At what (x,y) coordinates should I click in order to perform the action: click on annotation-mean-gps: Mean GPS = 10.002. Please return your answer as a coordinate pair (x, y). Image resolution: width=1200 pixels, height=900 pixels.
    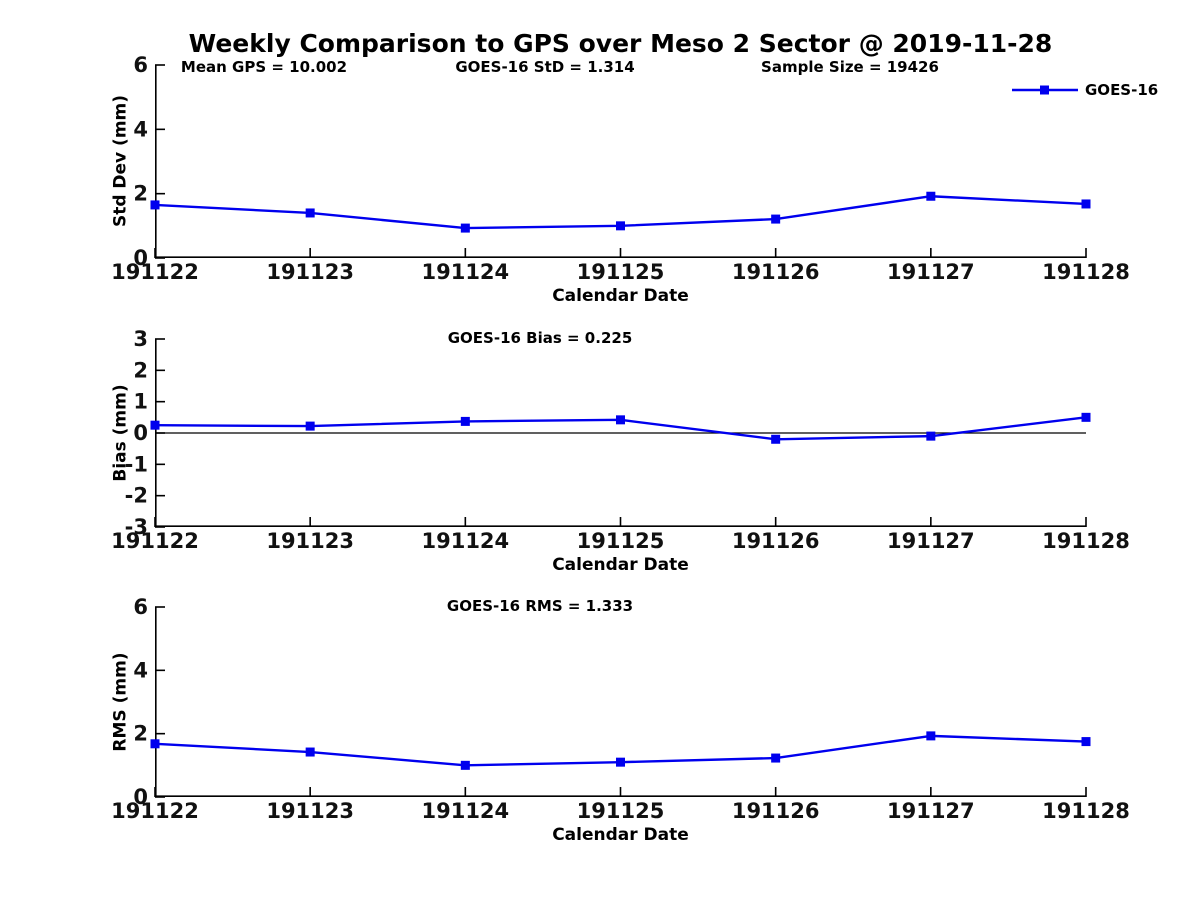
    Looking at the image, I should click on (264, 67).